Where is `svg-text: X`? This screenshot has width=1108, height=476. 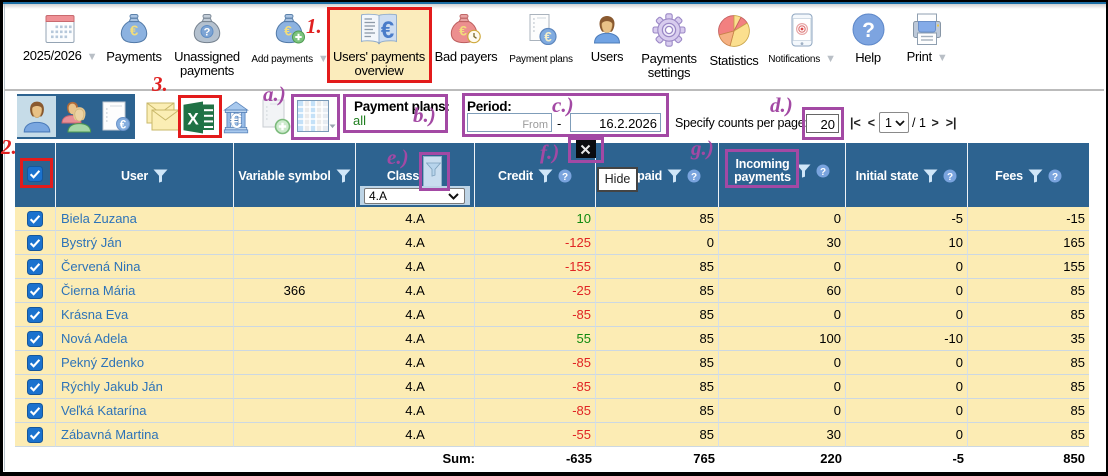
svg-text: X is located at coordinates (193, 119).